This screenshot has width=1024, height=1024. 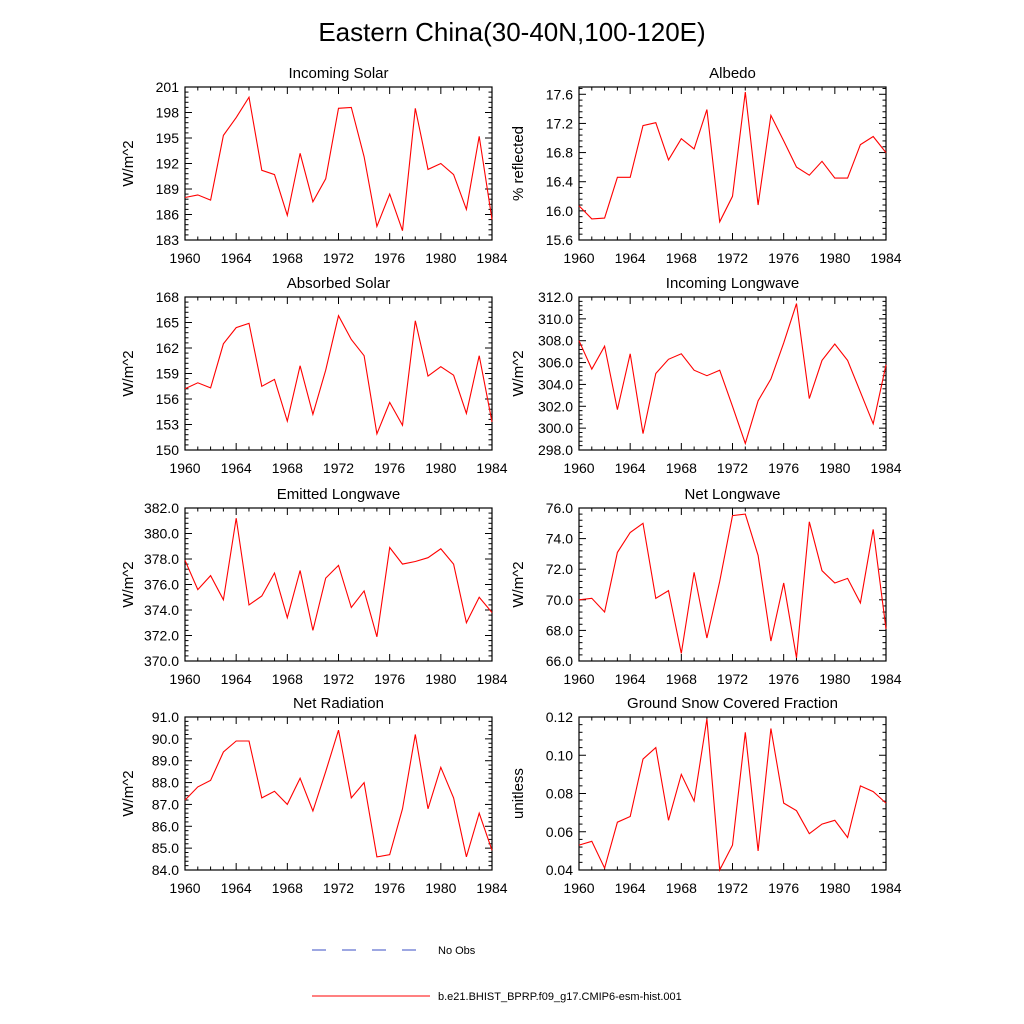 I want to click on y-tick-label: 310.0, so click(x=555, y=319).